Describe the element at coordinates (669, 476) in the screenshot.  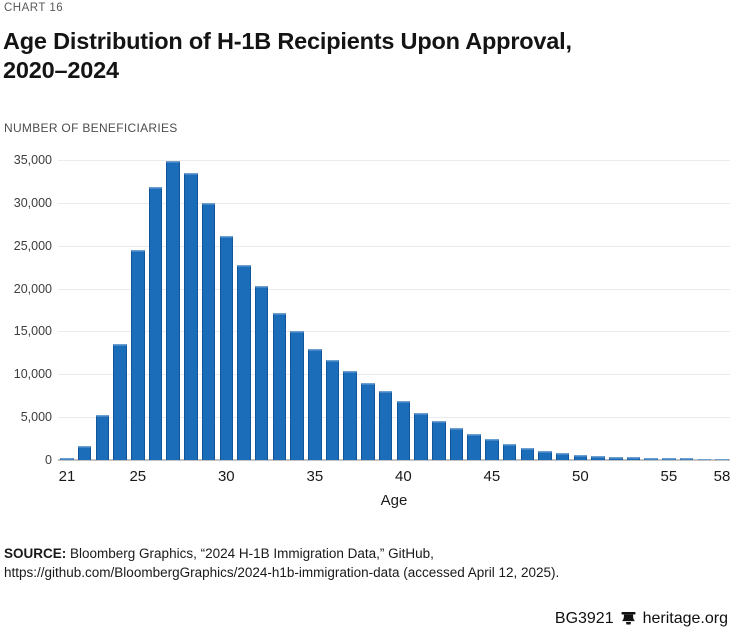
I see `x-tick-label: 55` at that location.